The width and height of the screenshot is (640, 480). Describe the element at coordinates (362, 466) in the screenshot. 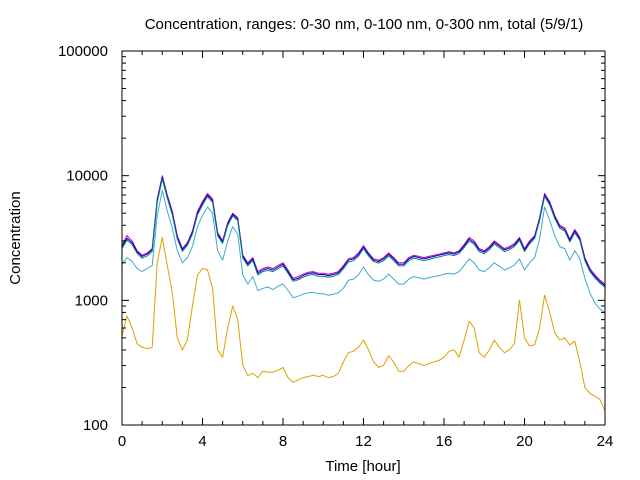

I see `x-axis-label: Time [hour]` at that location.